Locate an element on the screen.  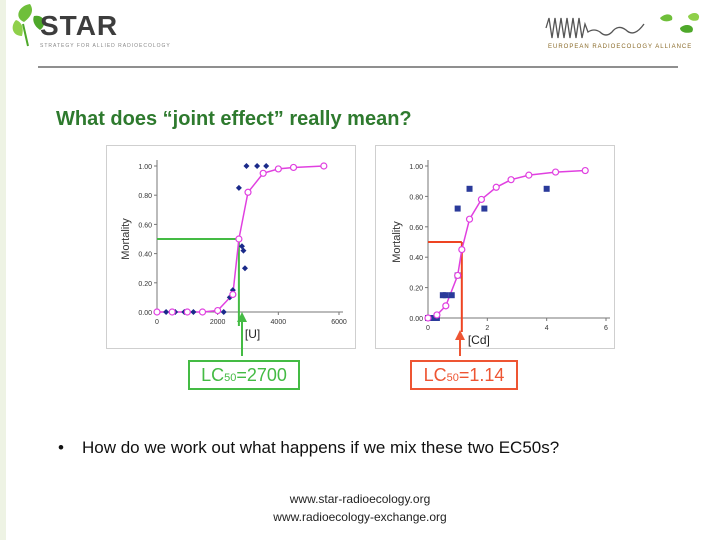
lc50-uranium-value: =2700 is located at coordinates (261, 375).